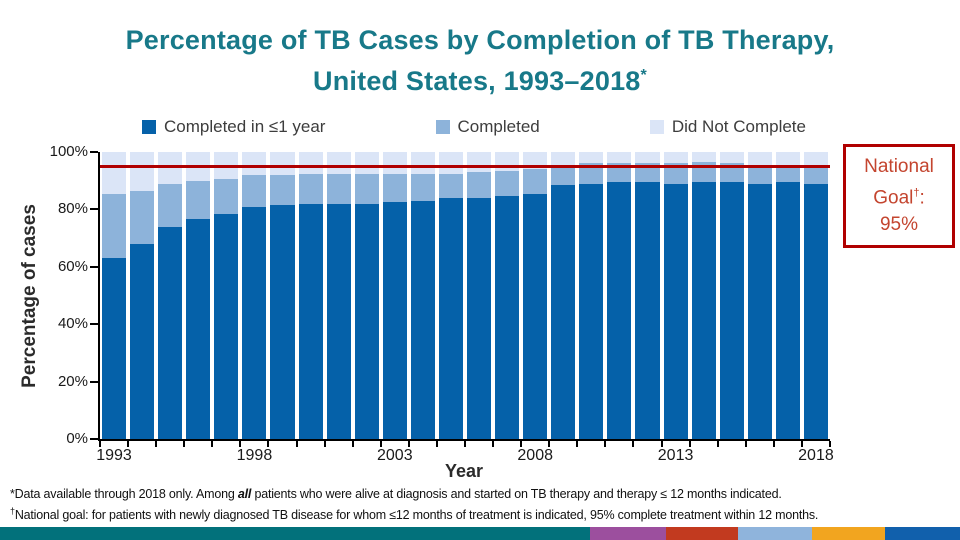 The width and height of the screenshot is (960, 540). What do you see at coordinates (72, 324) in the screenshot?
I see `y-tick-label: 40%` at bounding box center [72, 324].